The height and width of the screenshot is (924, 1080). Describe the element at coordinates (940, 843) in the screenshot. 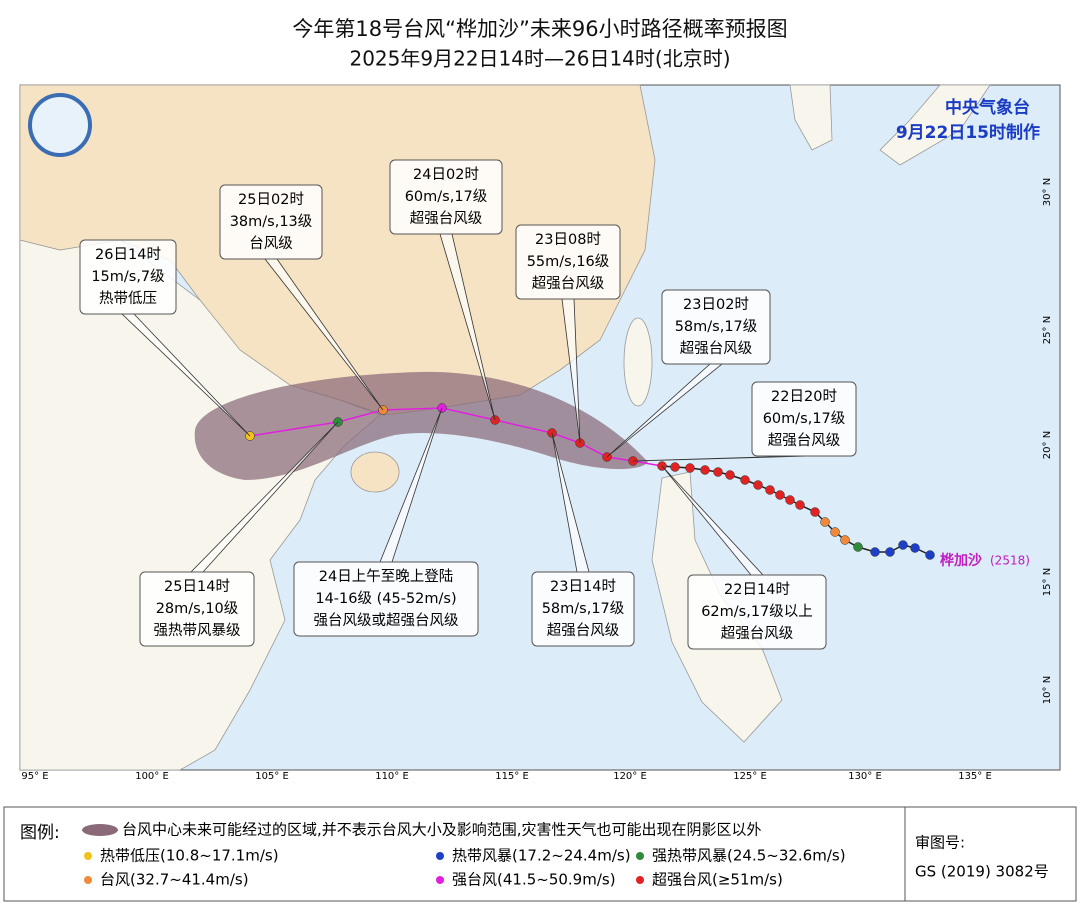

I see `approval-label: 审图号:` at that location.